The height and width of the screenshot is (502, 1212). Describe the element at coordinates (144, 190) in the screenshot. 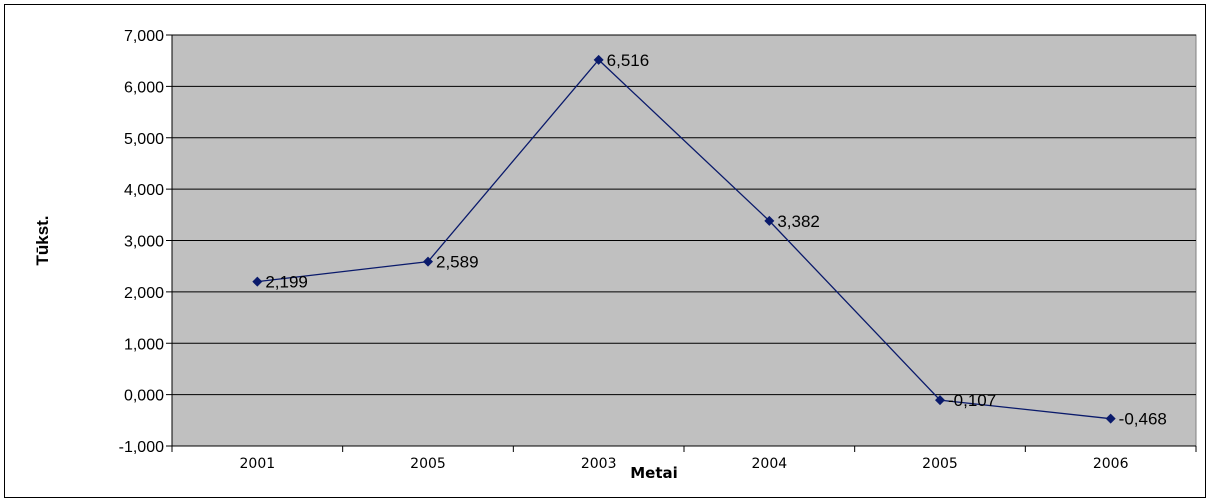

I see `y-tick-label: 4,000` at that location.